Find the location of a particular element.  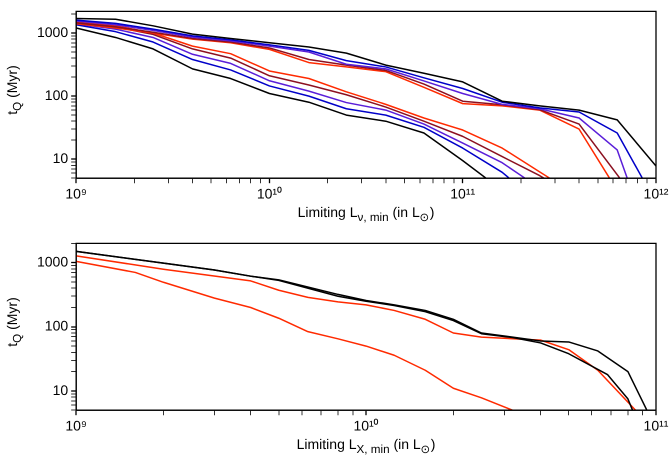

x-tick-label: 10¹² is located at coordinates (656, 193).